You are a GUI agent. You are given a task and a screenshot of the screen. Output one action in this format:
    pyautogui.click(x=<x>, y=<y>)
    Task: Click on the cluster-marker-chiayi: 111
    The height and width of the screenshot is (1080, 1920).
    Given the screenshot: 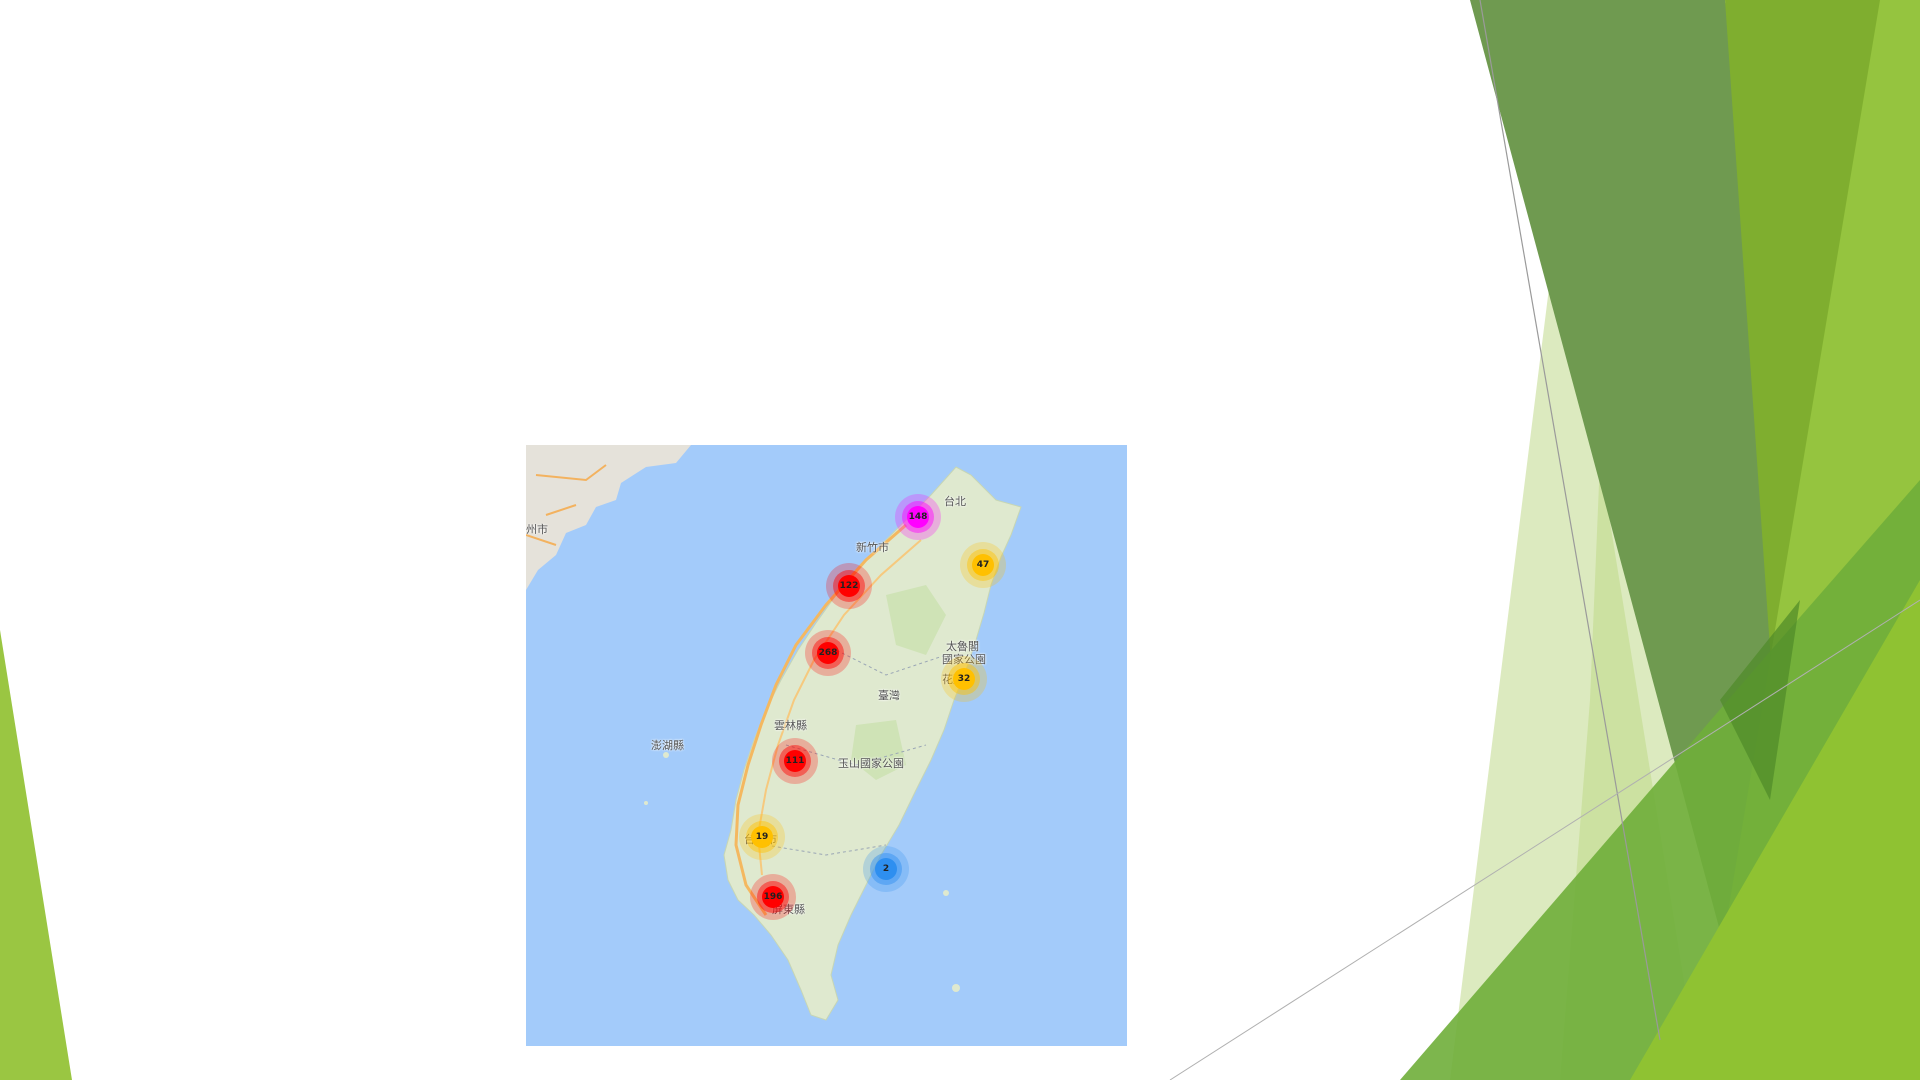 What is the action you would take?
    pyautogui.click(x=795, y=761)
    